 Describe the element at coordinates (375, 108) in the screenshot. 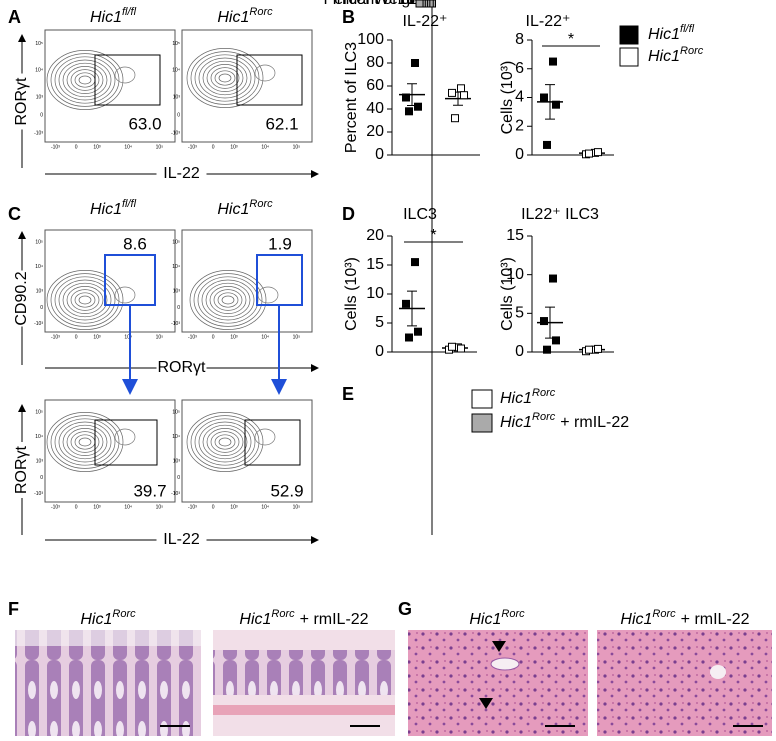

I see `y-tick-label: 40` at that location.